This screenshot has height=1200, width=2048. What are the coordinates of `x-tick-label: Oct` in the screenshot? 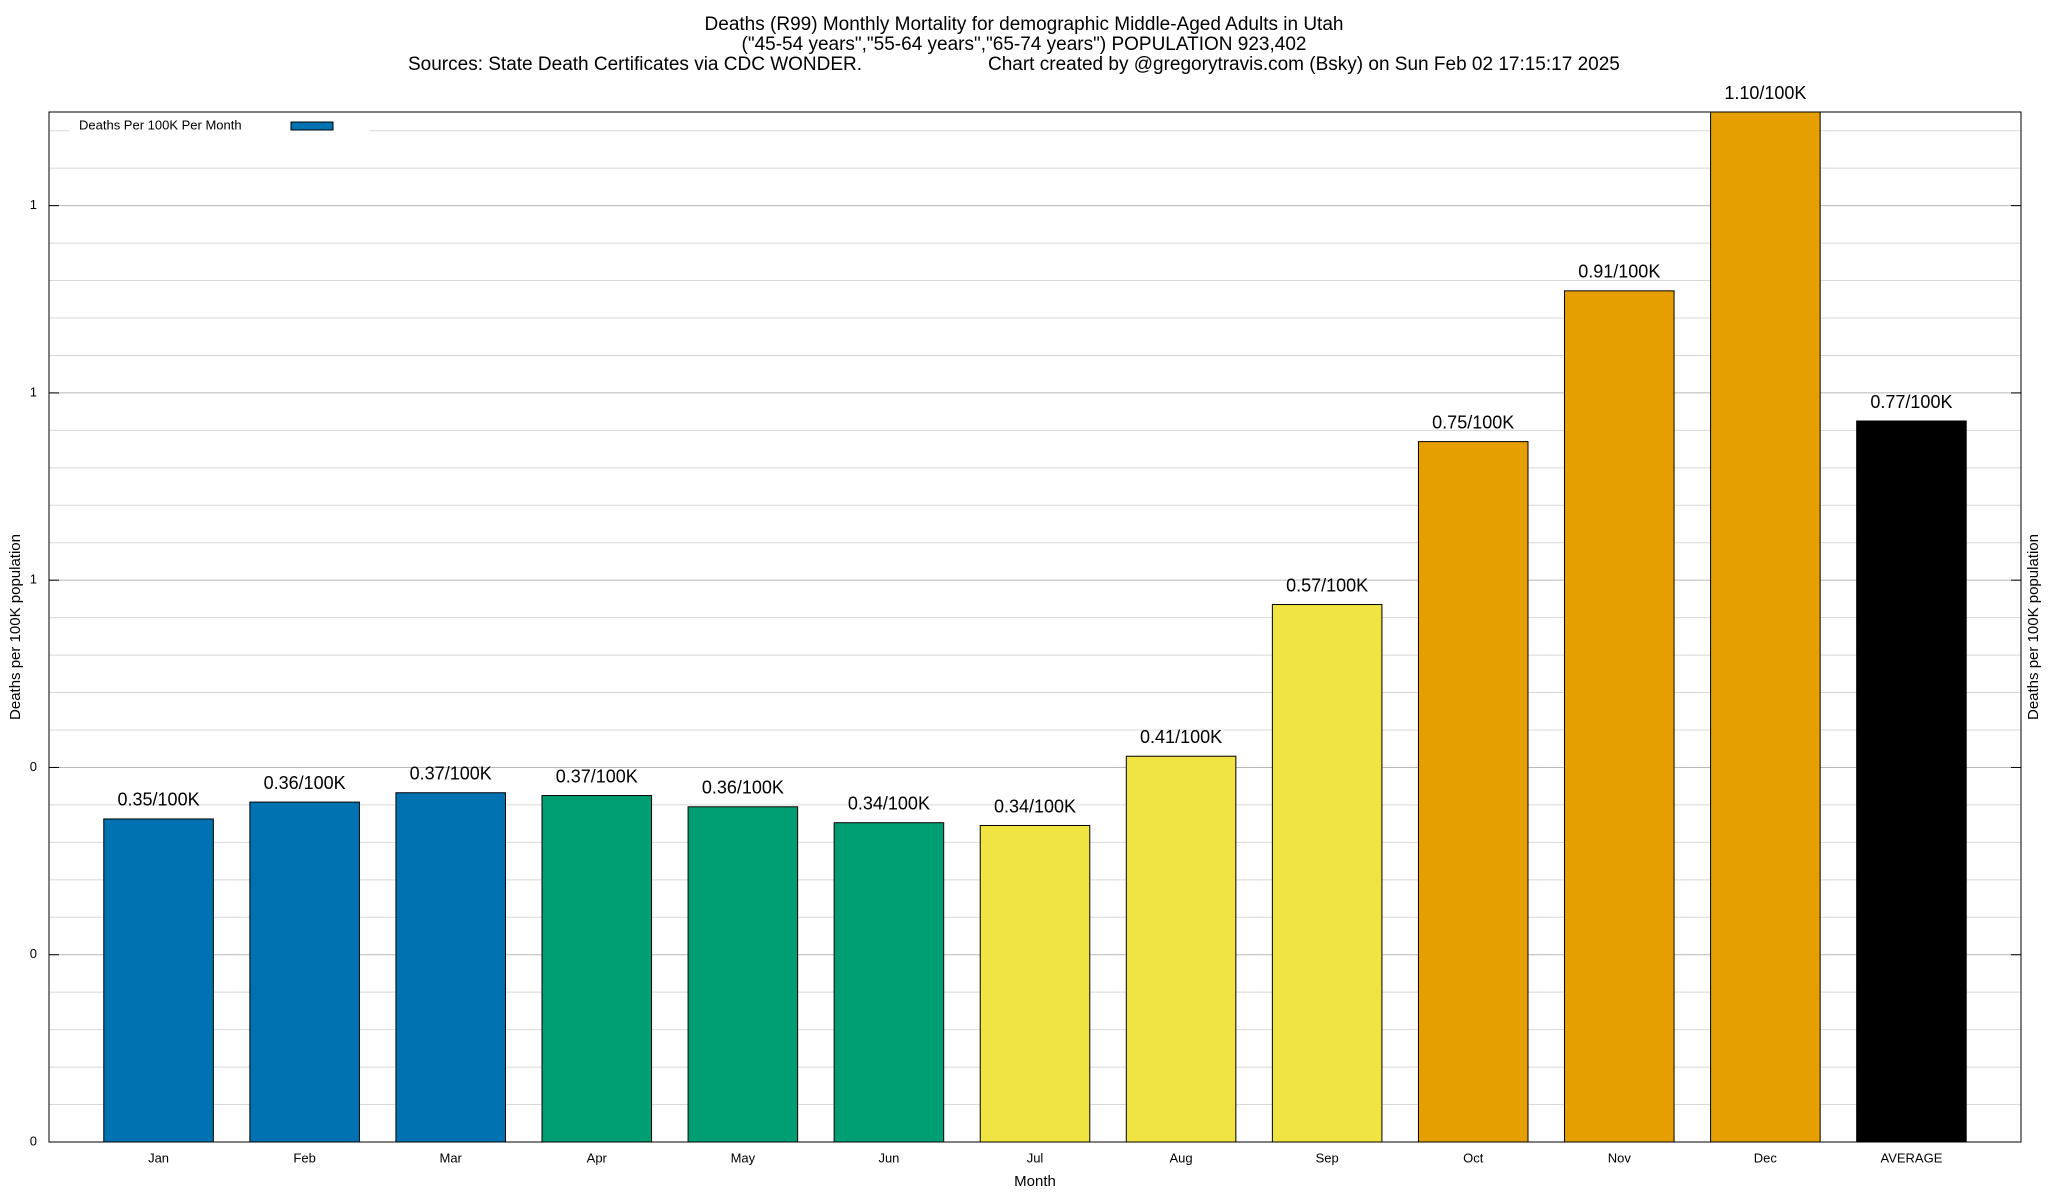 It's located at (1473, 1157).